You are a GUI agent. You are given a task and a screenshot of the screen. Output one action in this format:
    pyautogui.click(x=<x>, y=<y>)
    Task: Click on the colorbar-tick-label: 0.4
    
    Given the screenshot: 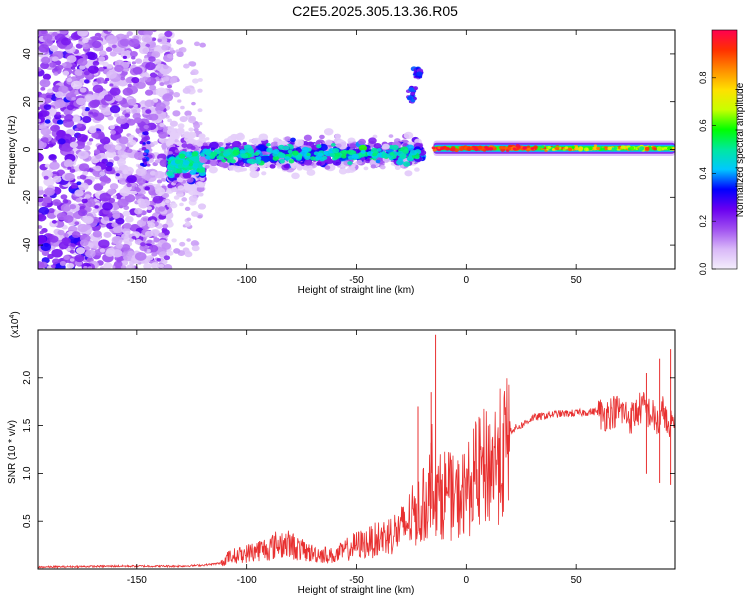 What is the action you would take?
    pyautogui.click(x=703, y=173)
    